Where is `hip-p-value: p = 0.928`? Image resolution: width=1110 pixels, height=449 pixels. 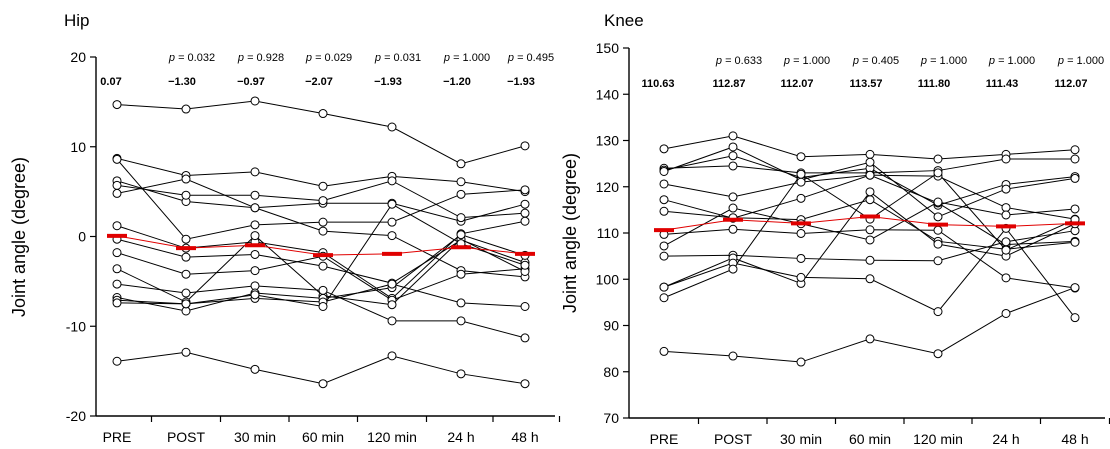 hip-p-value: p = 0.928 is located at coordinates (260, 58).